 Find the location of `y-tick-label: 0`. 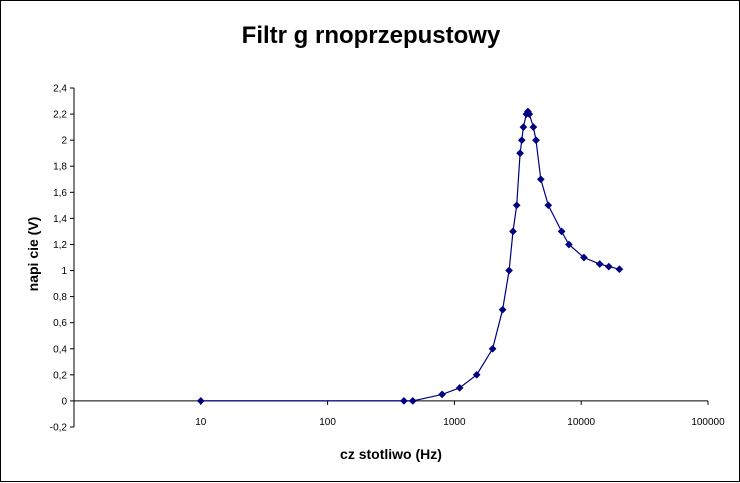

y-tick-label: 0 is located at coordinates (64, 401).